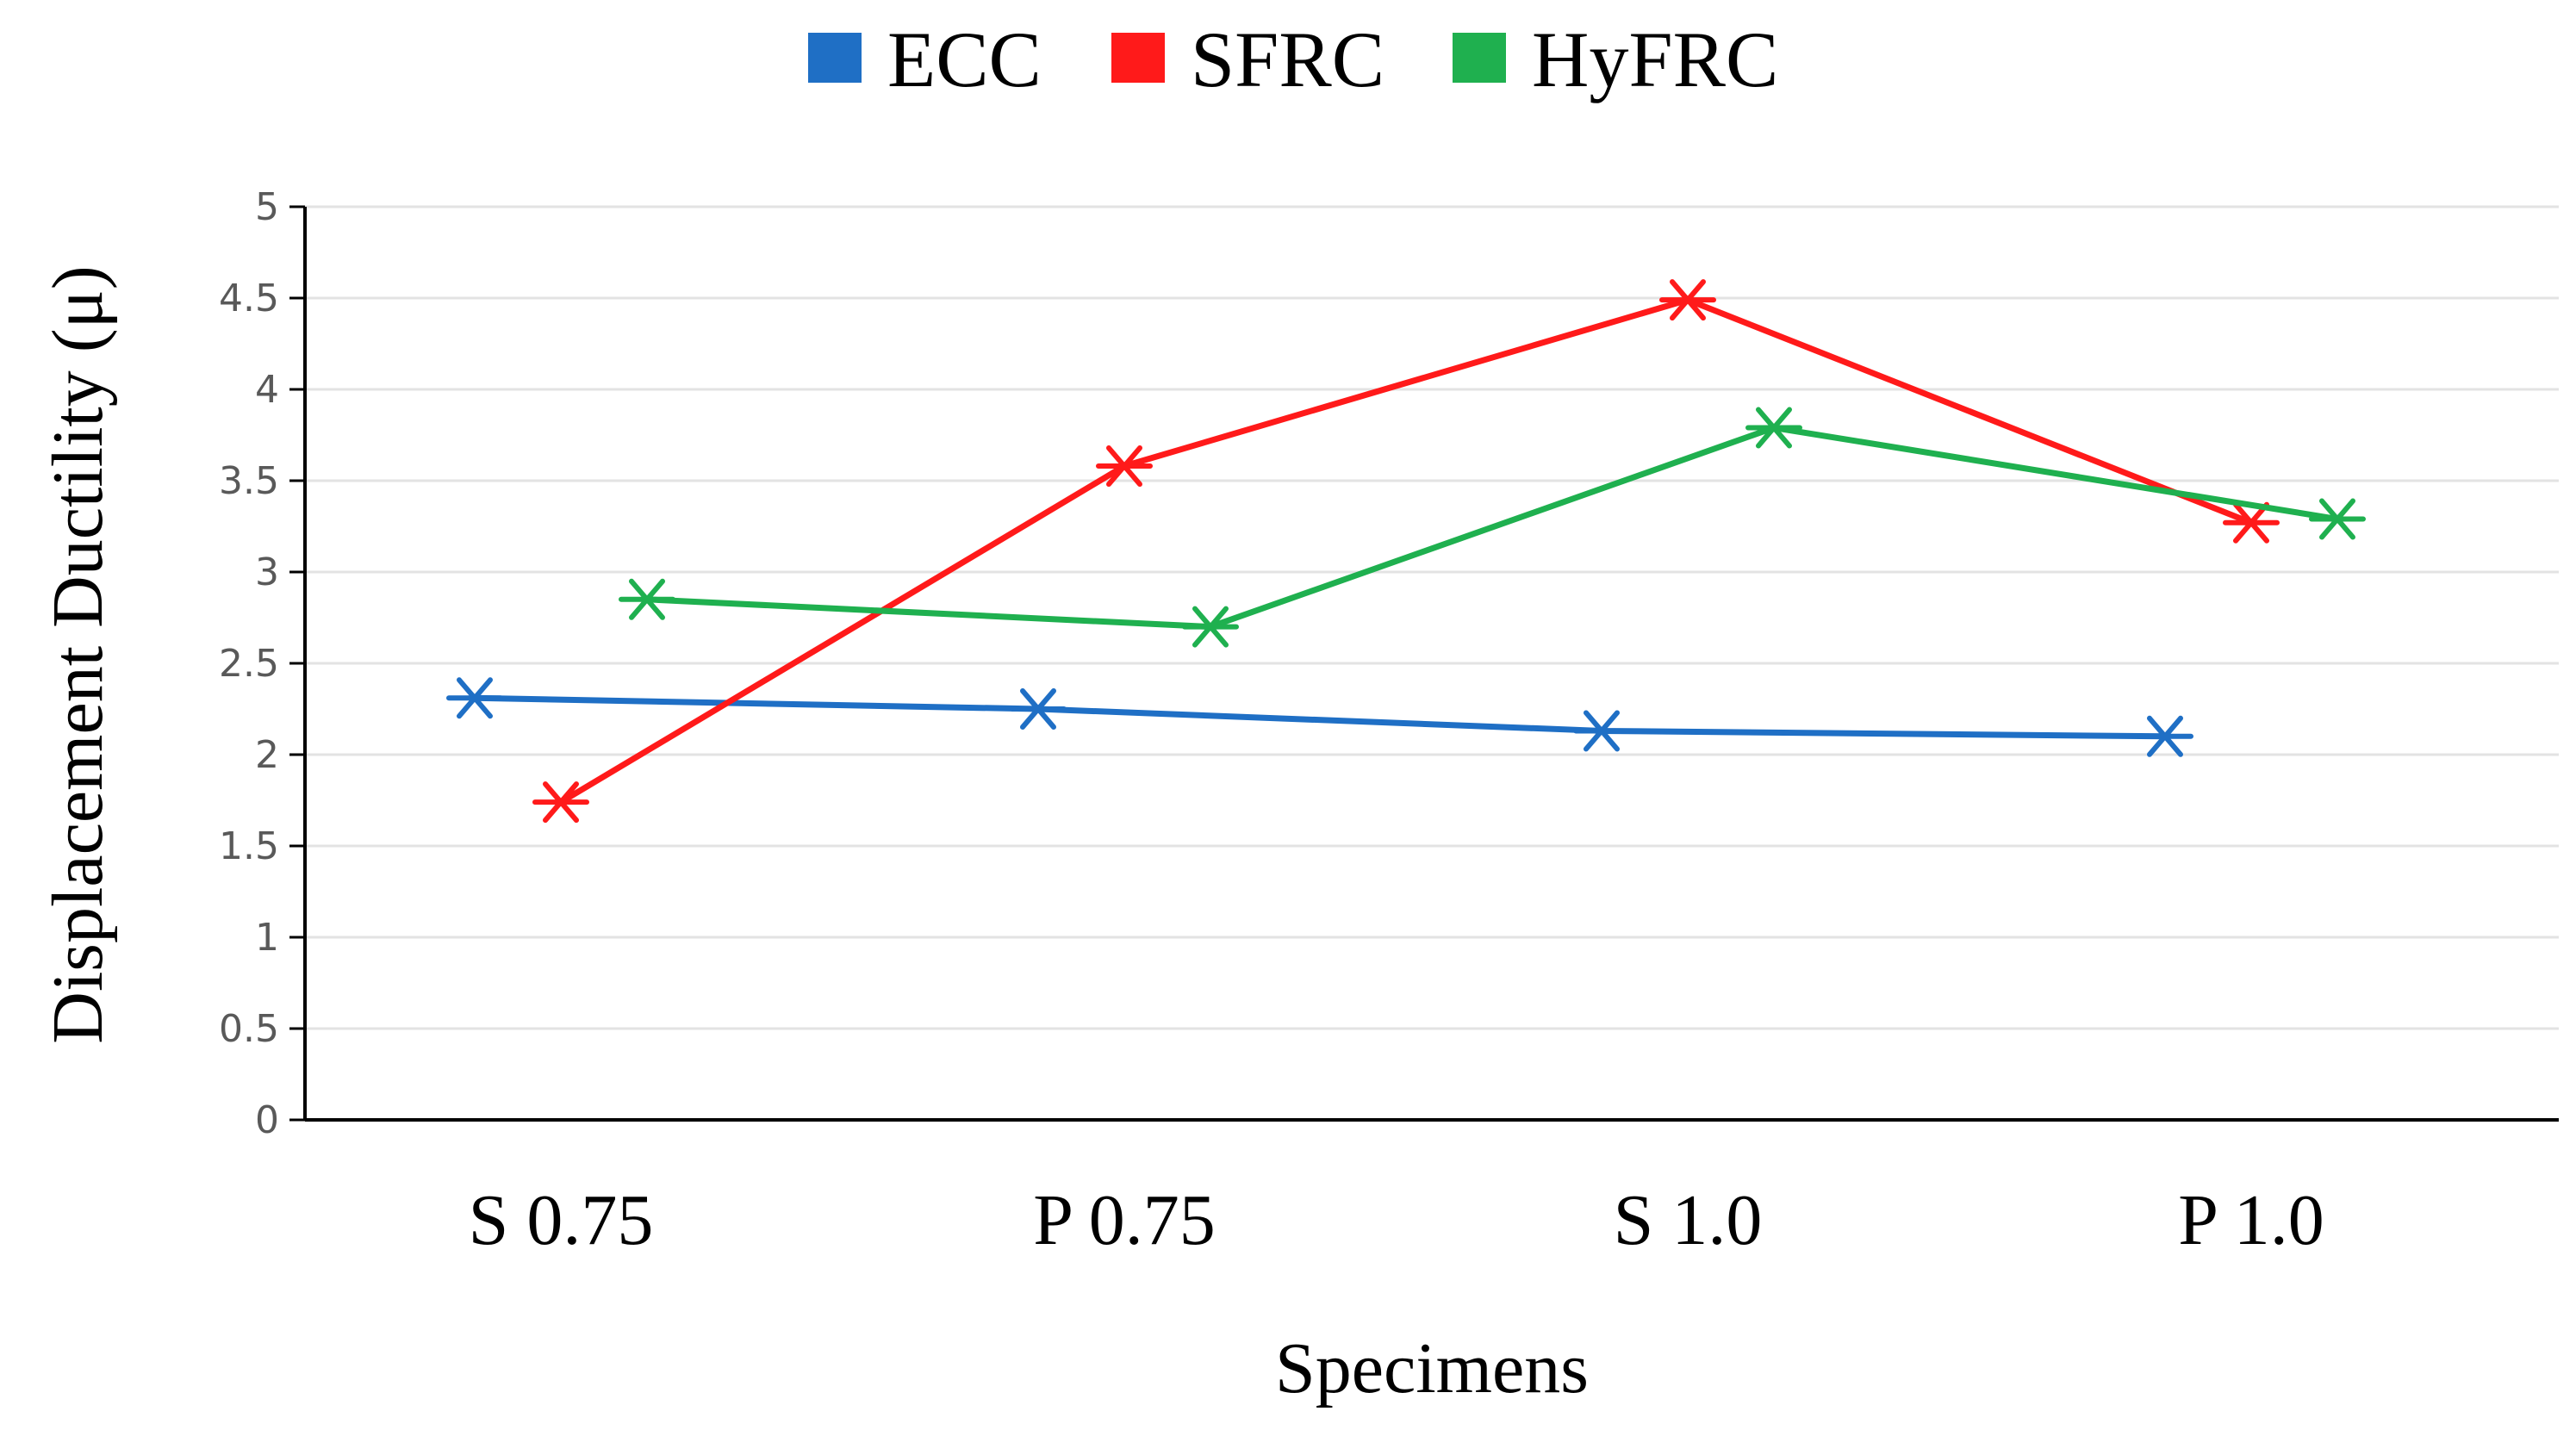  What do you see at coordinates (1138, 58) in the screenshot?
I see `legend-swatch-sfrc` at bounding box center [1138, 58].